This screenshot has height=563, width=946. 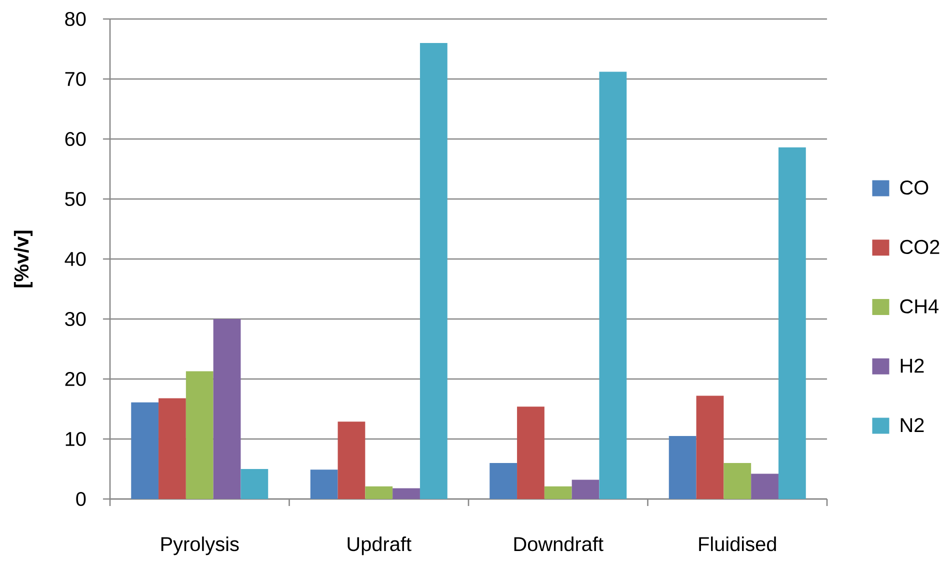 I want to click on y-axis-title: [%v/v], so click(x=23, y=259).